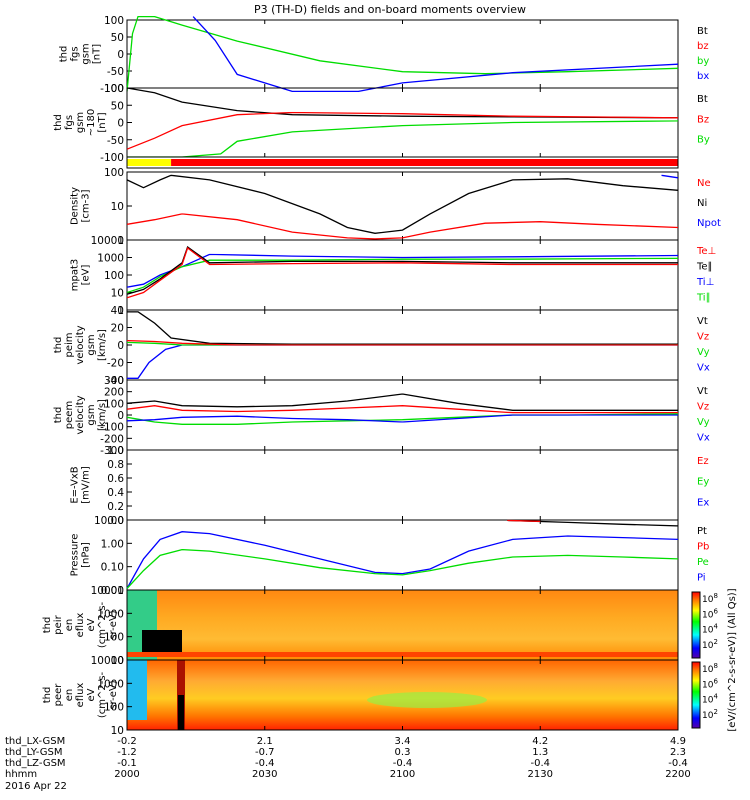 The height and width of the screenshot is (800, 750). What do you see at coordinates (540, 752) in the screenshot?
I see `x-tick-label: 1.3` at bounding box center [540, 752].